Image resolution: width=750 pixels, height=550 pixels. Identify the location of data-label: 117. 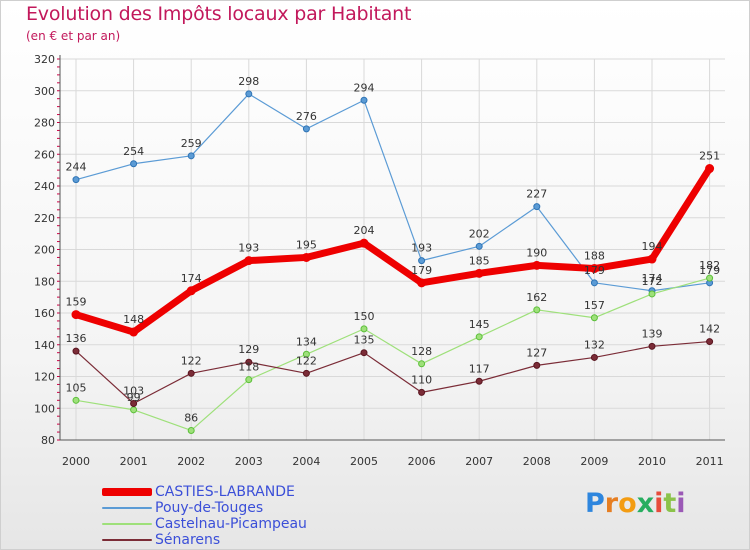
(479, 368).